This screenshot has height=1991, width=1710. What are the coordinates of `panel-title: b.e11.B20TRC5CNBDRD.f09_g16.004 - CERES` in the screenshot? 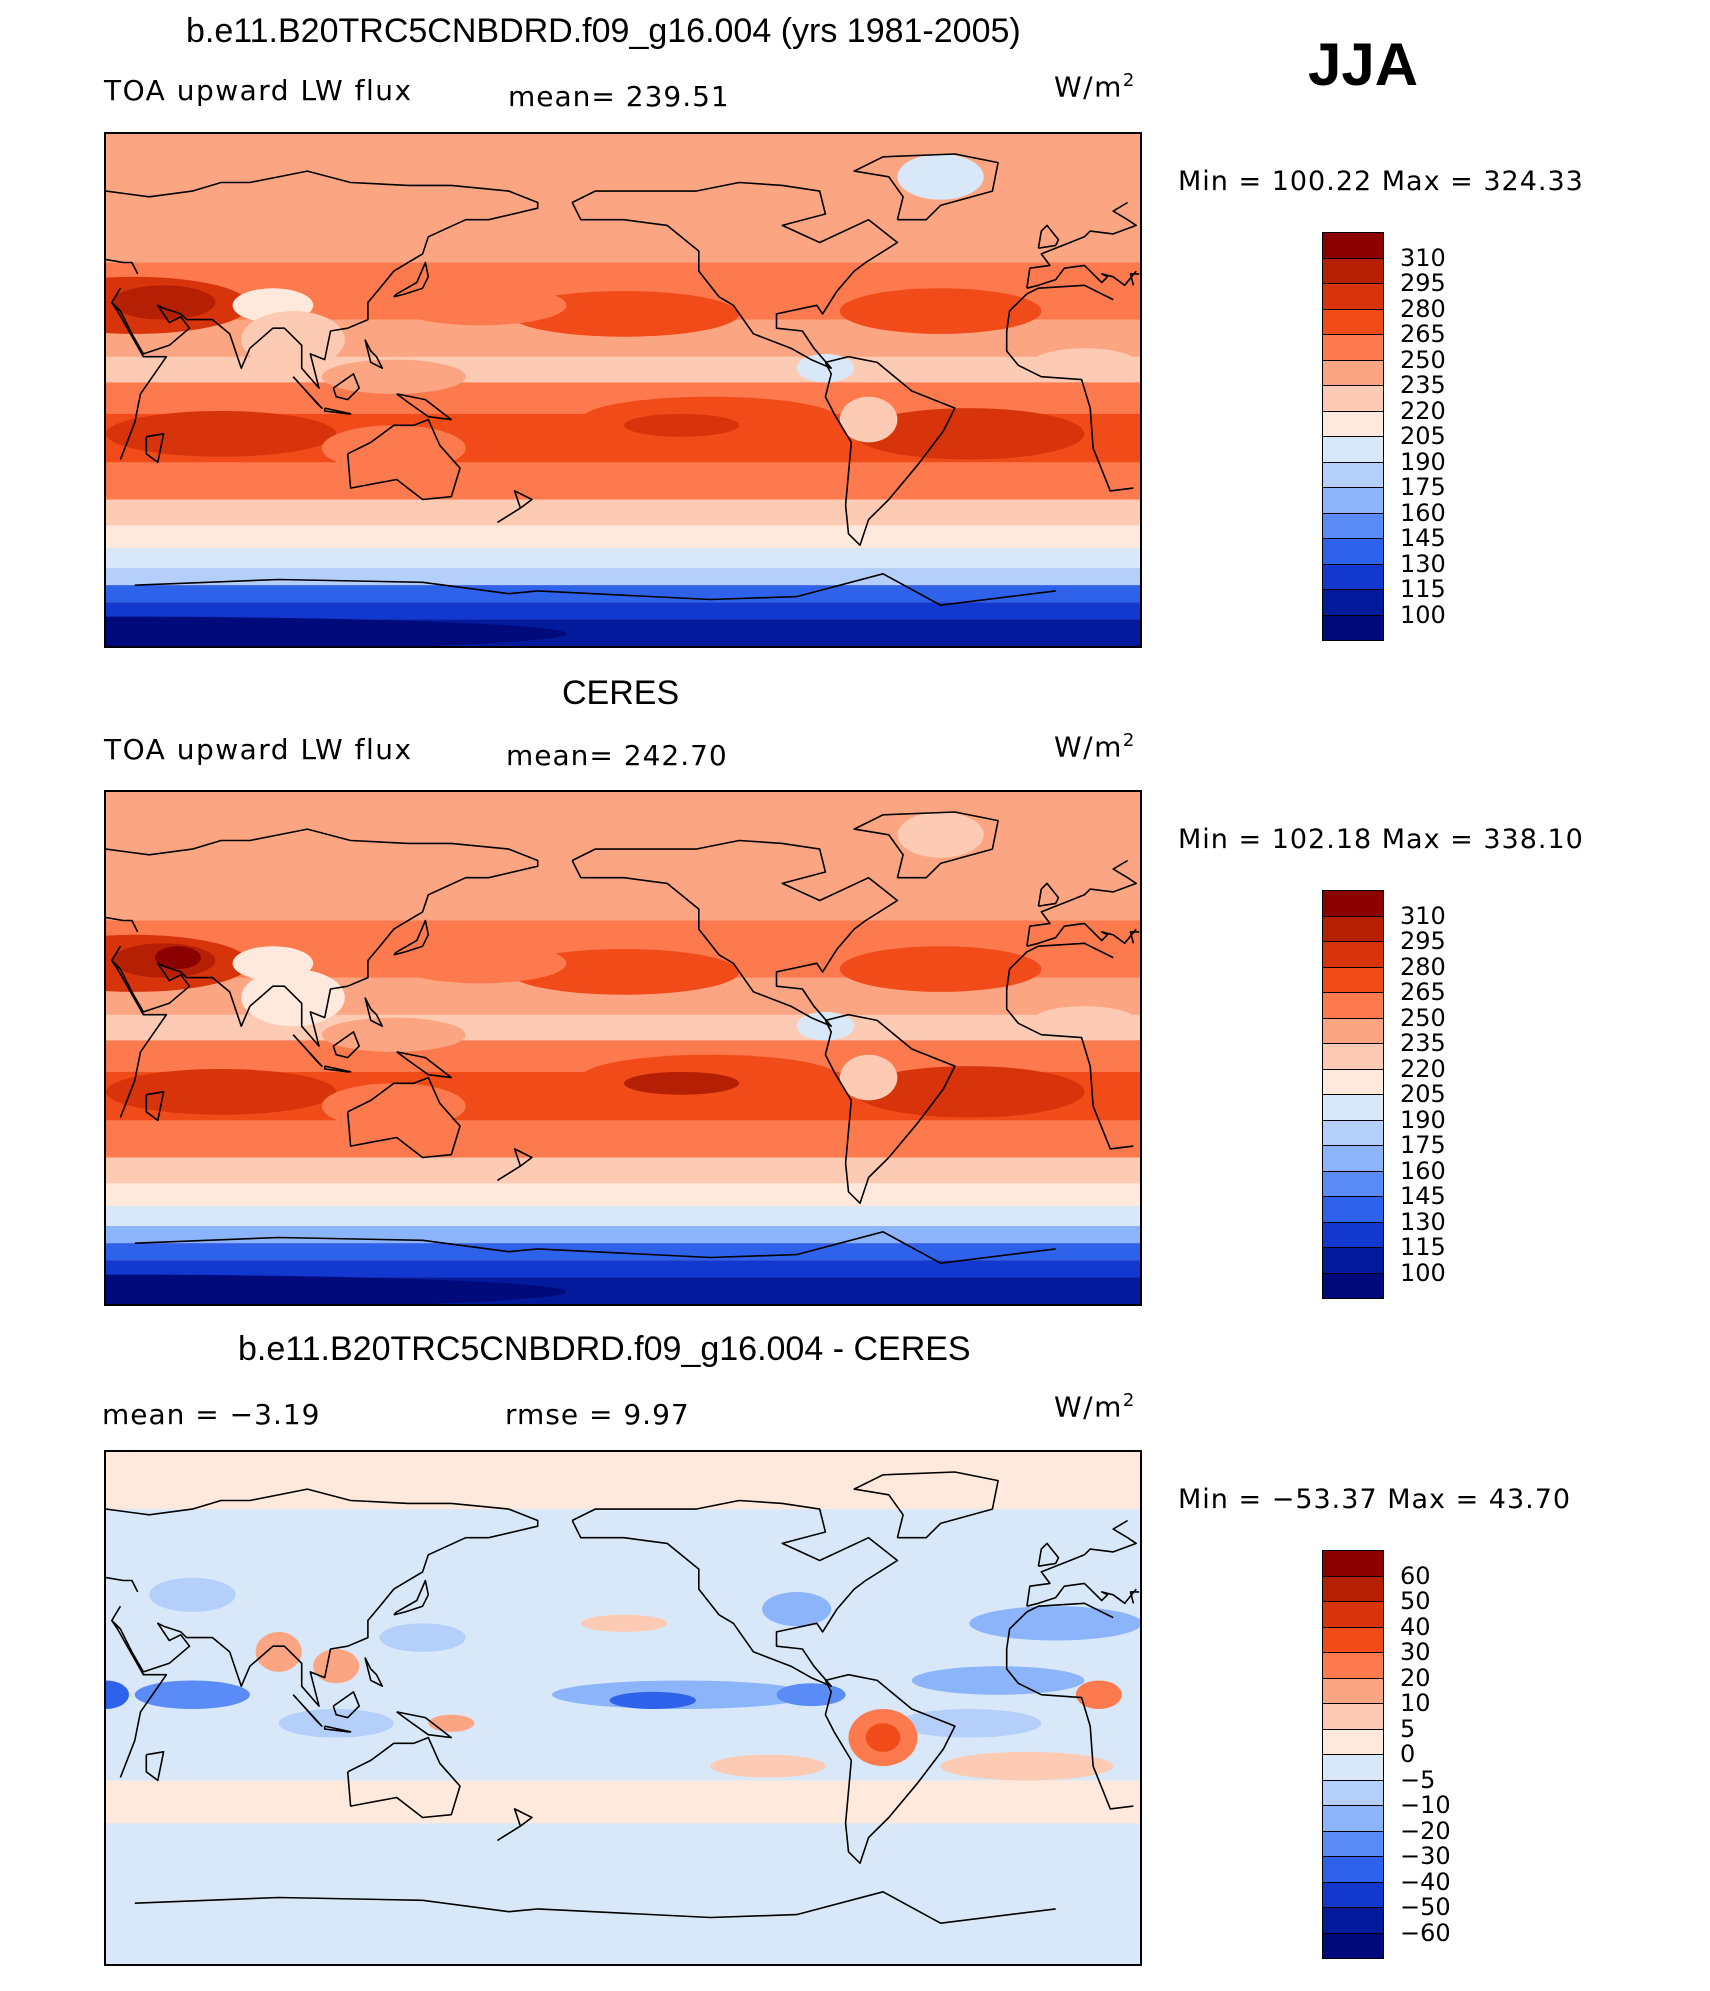 It's located at (604, 1349).